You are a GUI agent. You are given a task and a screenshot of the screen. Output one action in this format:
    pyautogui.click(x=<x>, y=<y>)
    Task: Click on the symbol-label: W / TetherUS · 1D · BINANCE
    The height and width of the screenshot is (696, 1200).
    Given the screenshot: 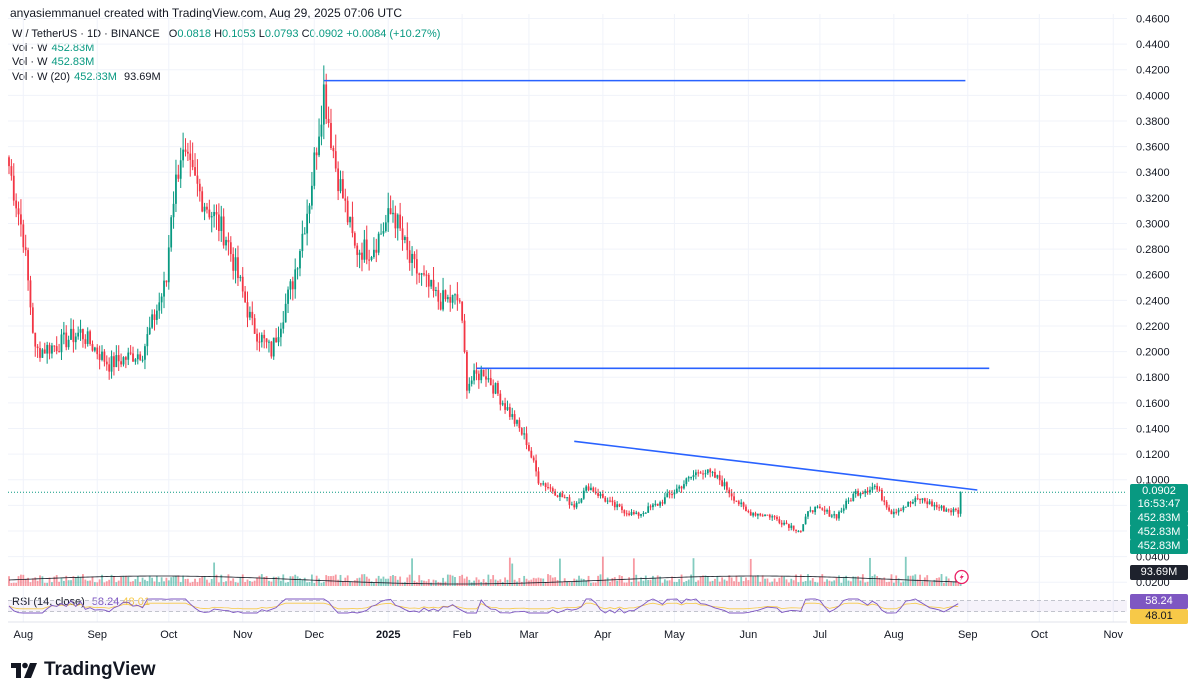 What is the action you would take?
    pyautogui.click(x=86, y=34)
    